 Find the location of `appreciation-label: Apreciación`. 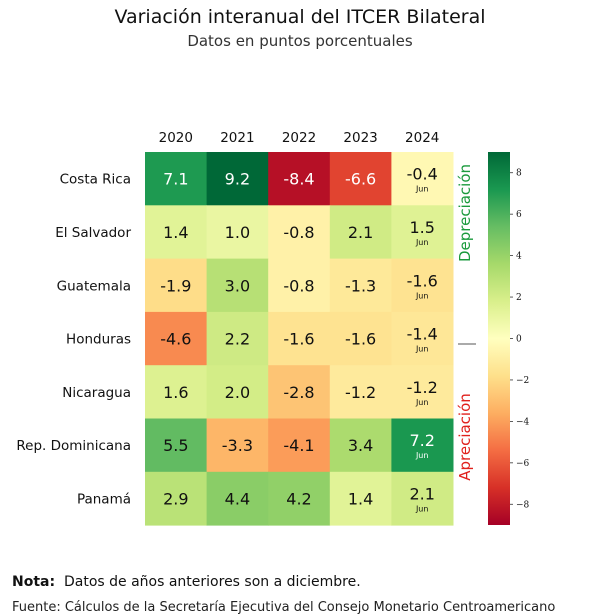

appreciation-label: Apreciación is located at coordinates (465, 437).